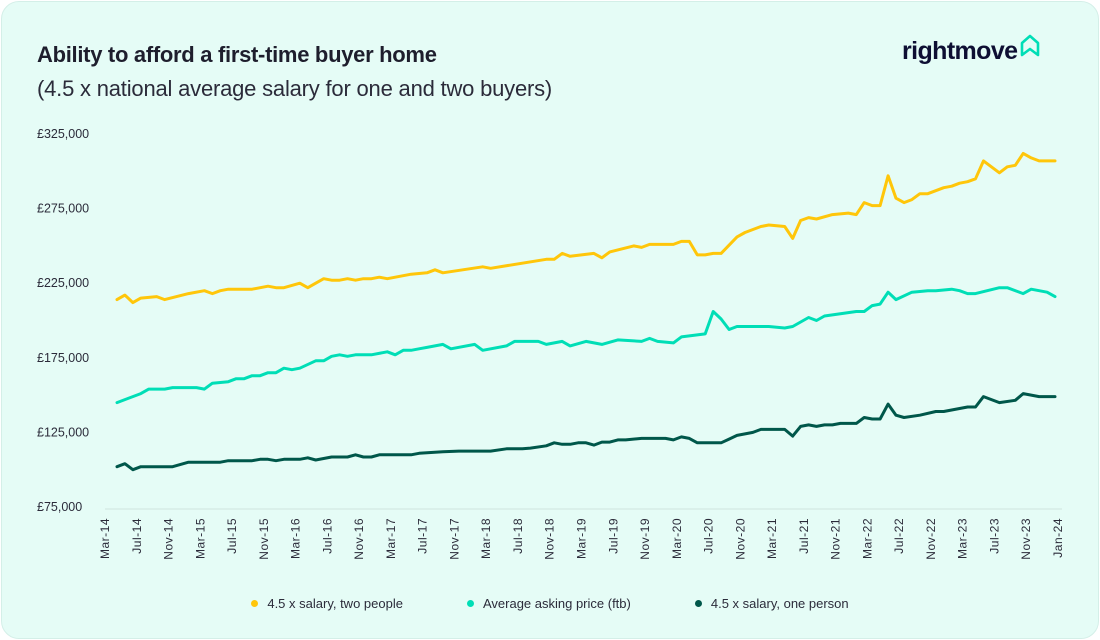 This screenshot has height=640, width=1100. I want to click on x-tick-label: Jul-21, so click(804, 536).